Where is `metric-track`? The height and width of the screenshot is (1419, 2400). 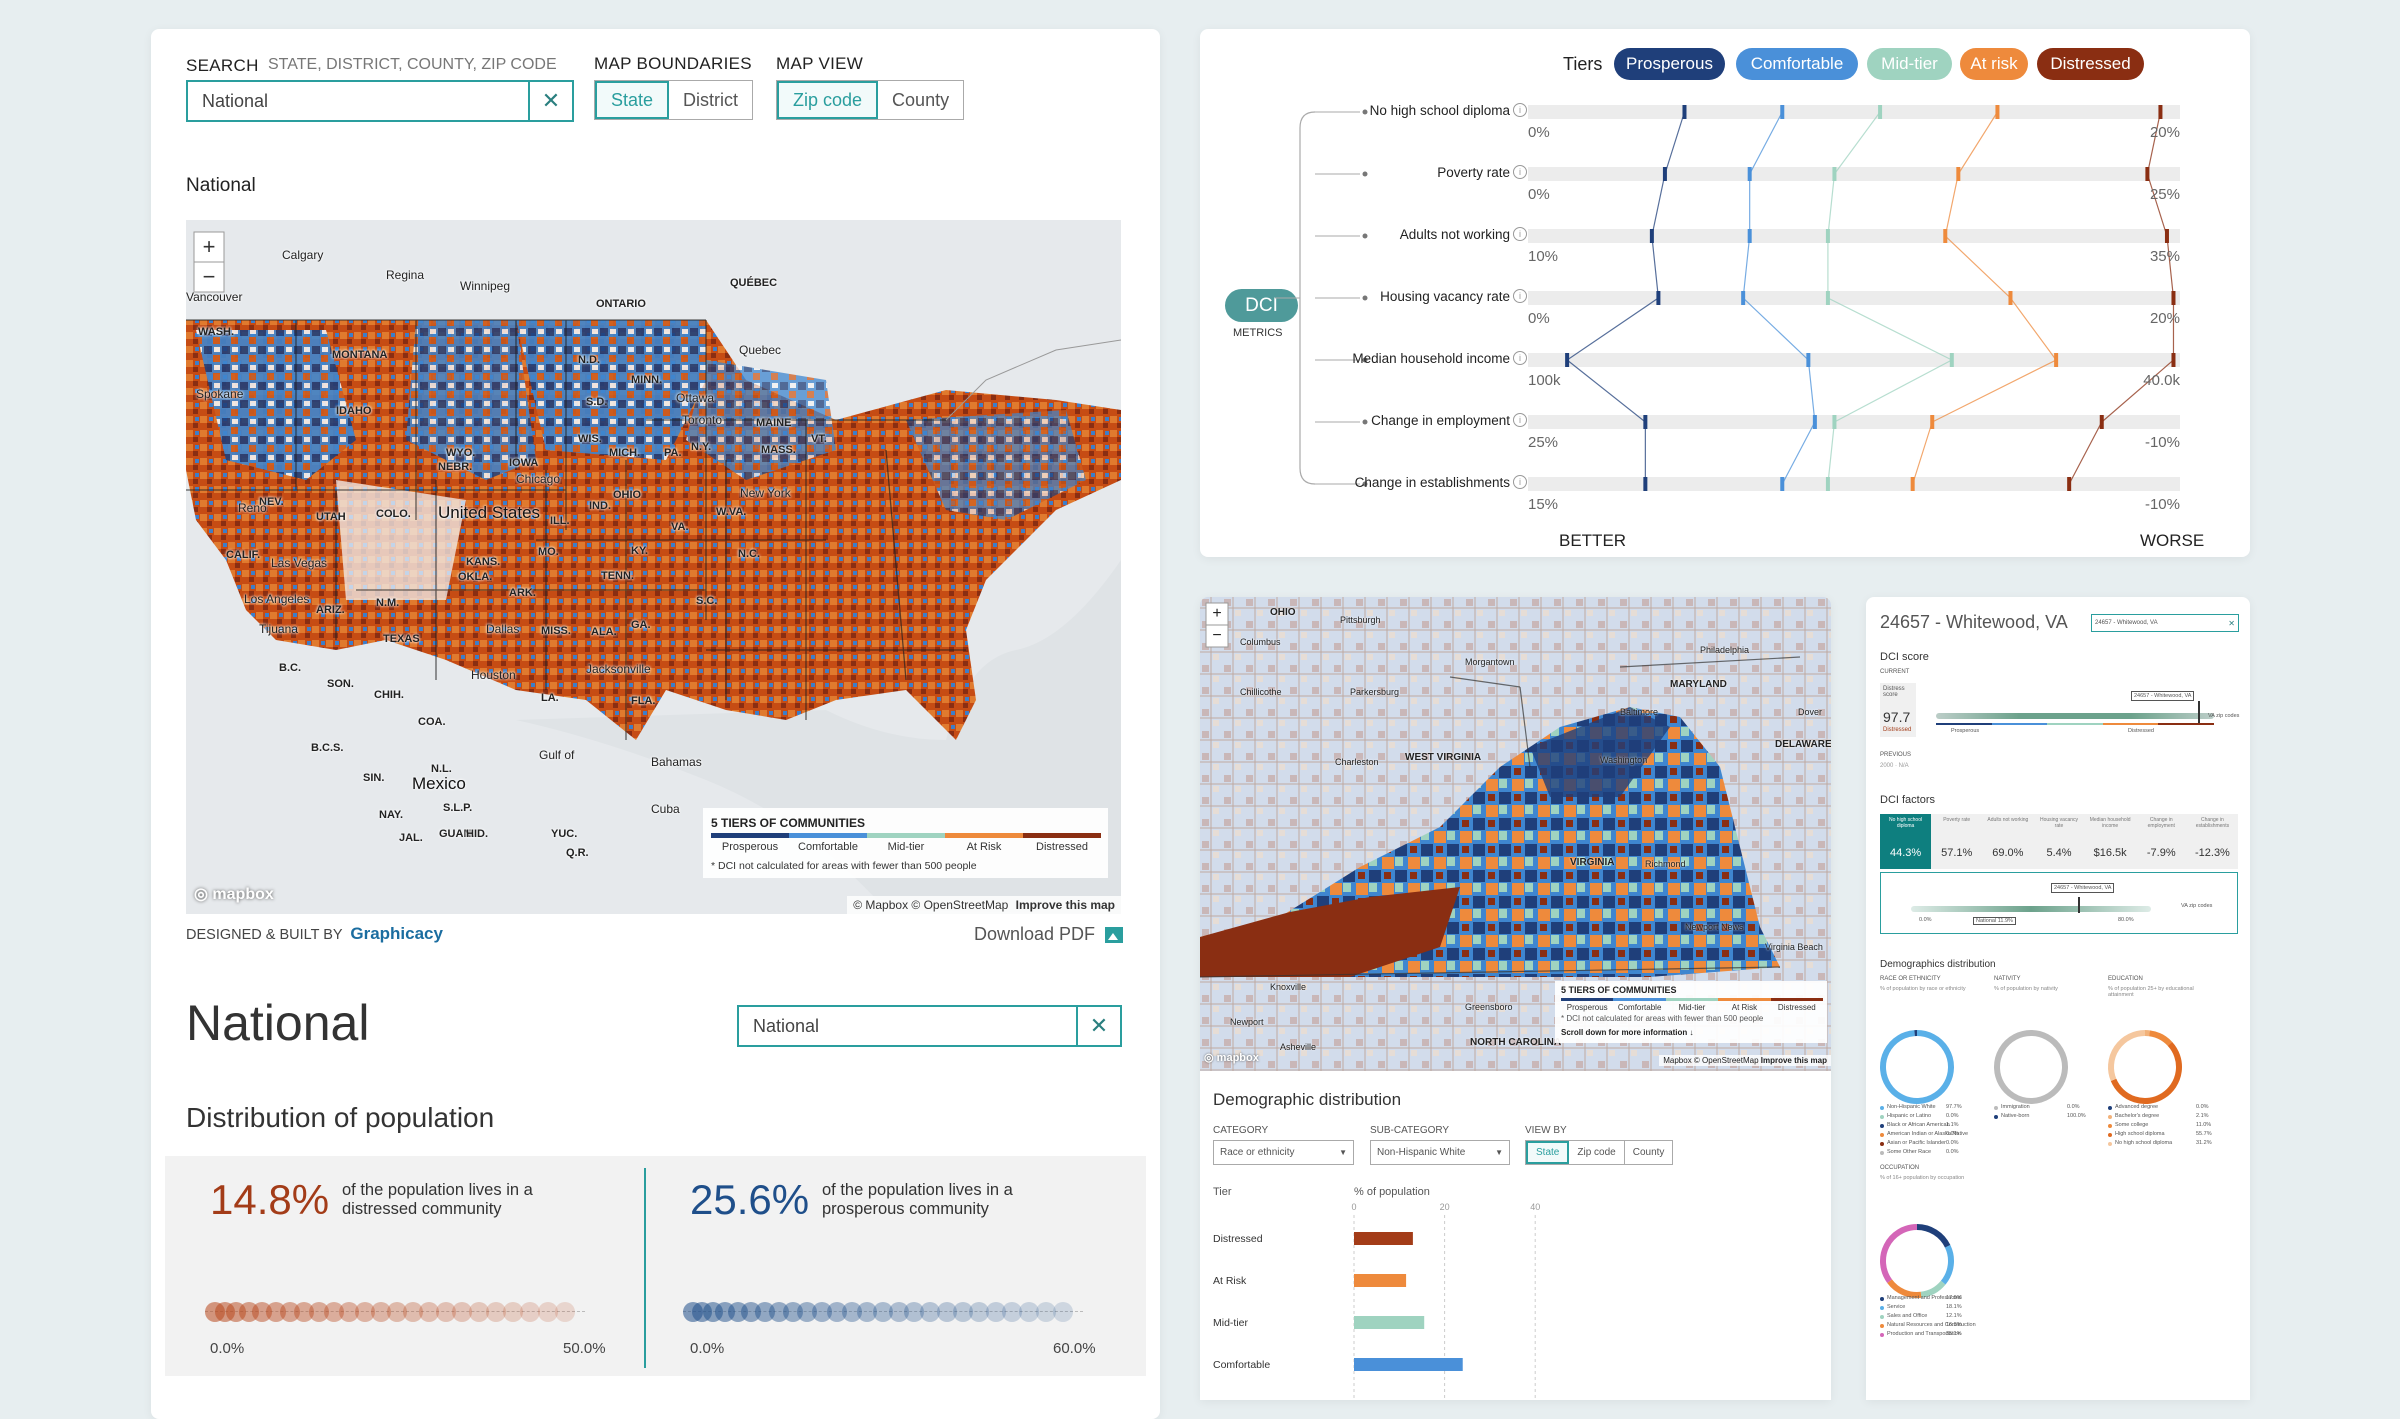 metric-track is located at coordinates (1854, 484).